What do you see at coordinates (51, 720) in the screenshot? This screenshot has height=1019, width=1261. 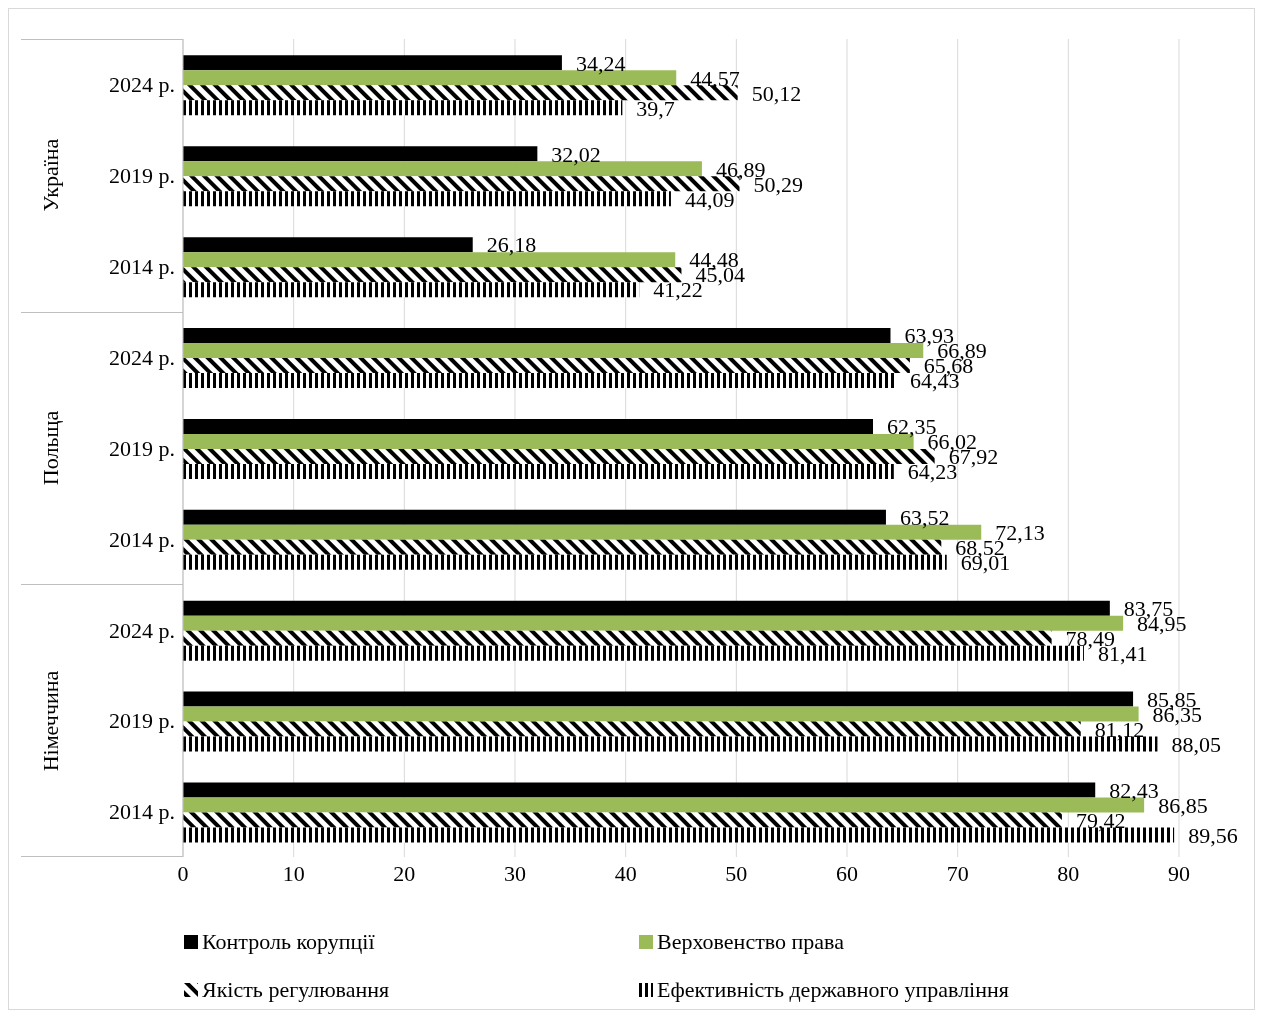 I see `text: Німеччина` at bounding box center [51, 720].